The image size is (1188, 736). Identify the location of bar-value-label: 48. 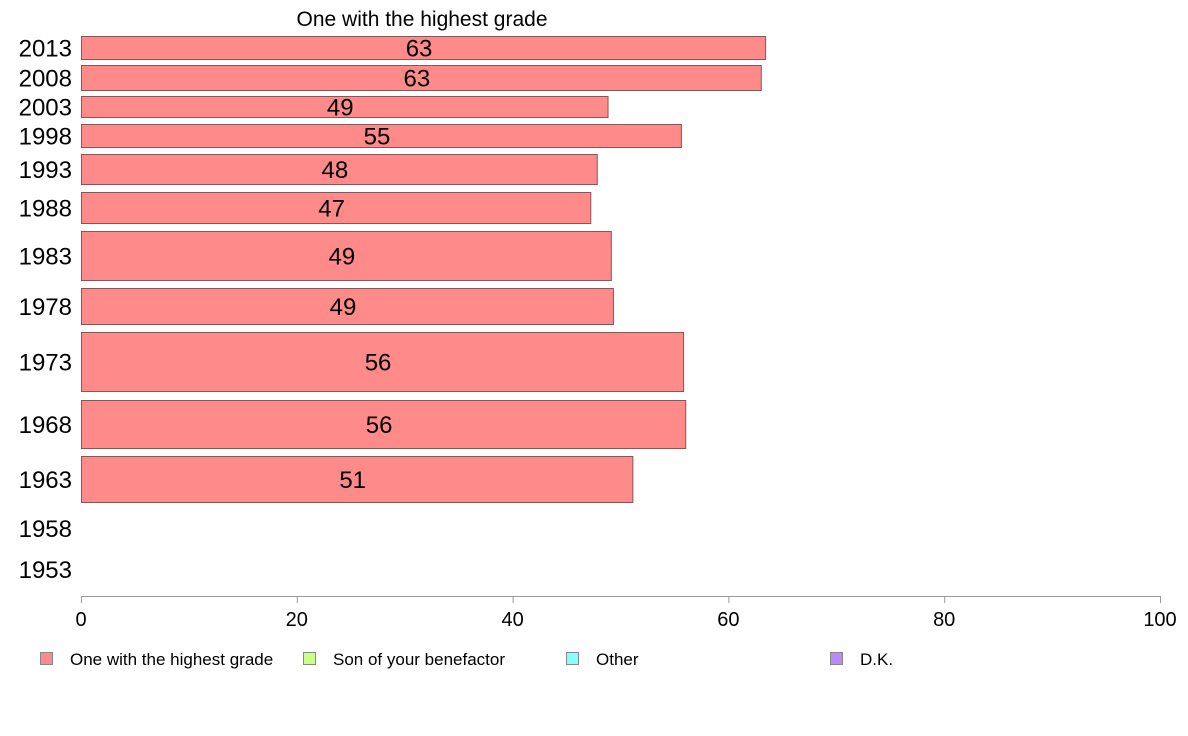
(335, 170).